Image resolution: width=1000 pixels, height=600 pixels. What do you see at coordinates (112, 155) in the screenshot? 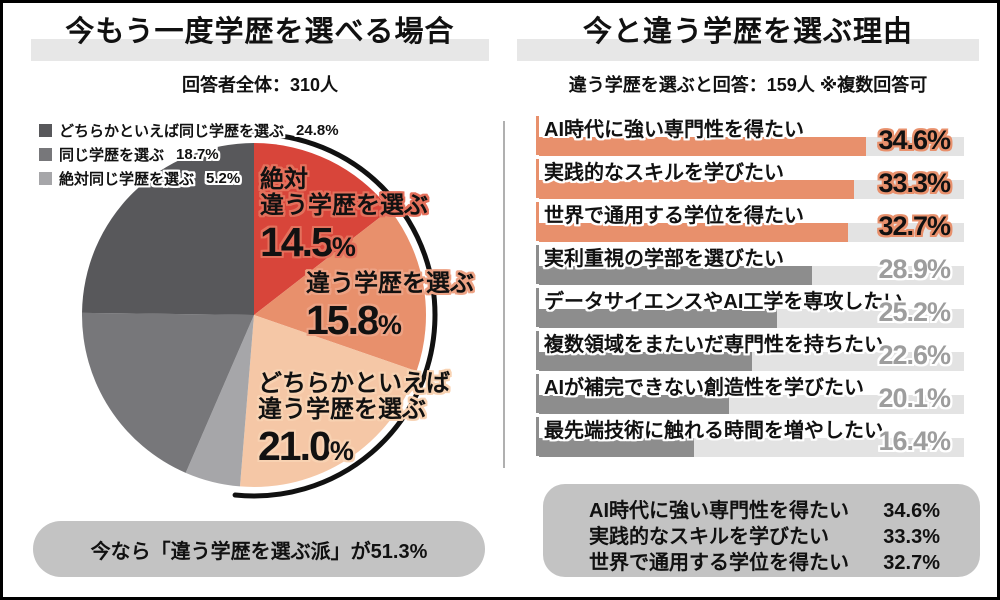
I see `legend-label: 同じ学歴を選ぶ` at bounding box center [112, 155].